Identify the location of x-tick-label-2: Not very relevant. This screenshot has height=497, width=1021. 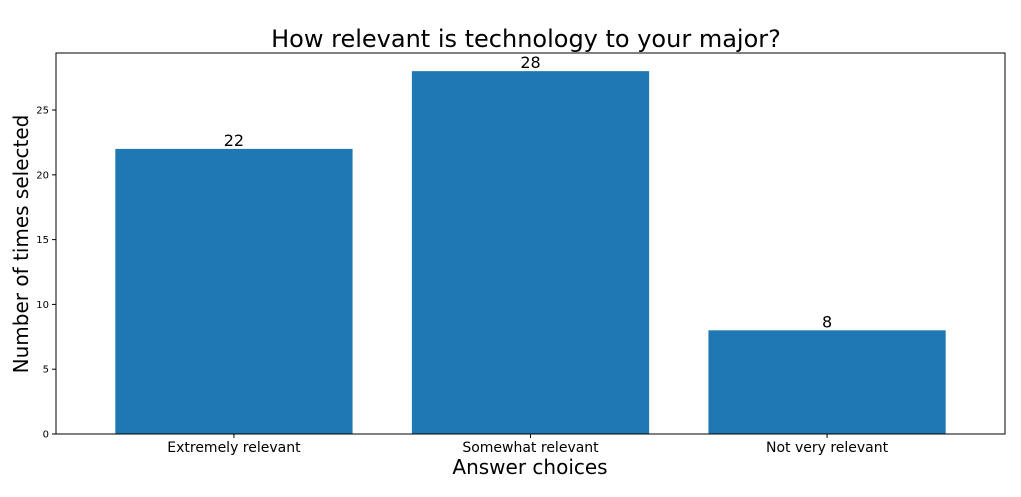
(827, 448).